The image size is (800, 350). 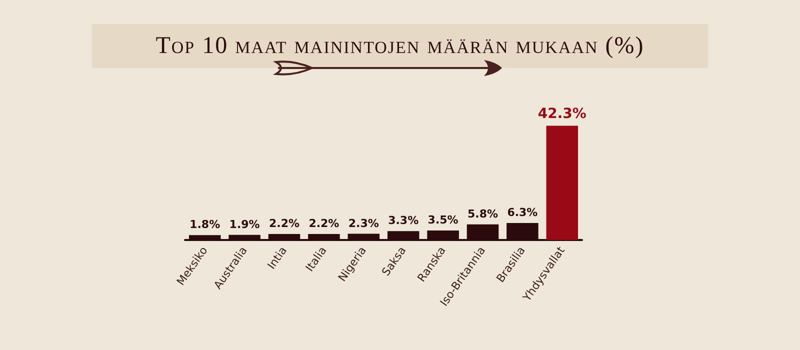 What do you see at coordinates (205, 225) in the screenshot?
I see `data-label: 1.8%` at bounding box center [205, 225].